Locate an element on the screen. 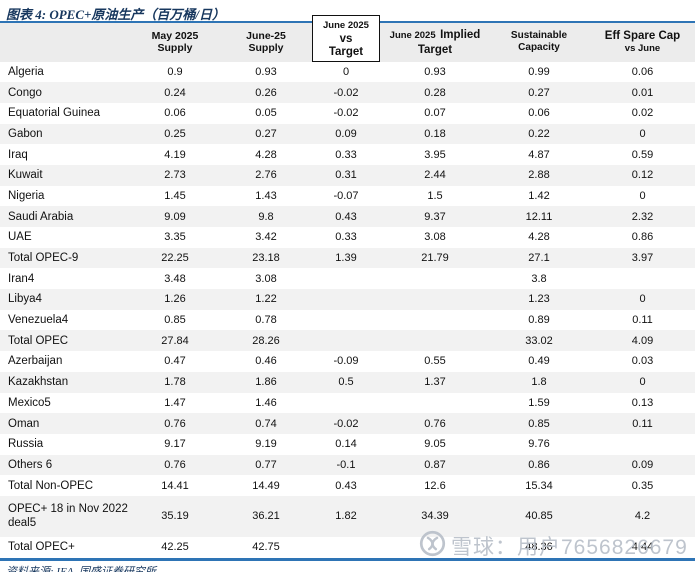 This screenshot has width=695, height=572. cell-june-2025-vs-target: 0 is located at coordinates (346, 71).